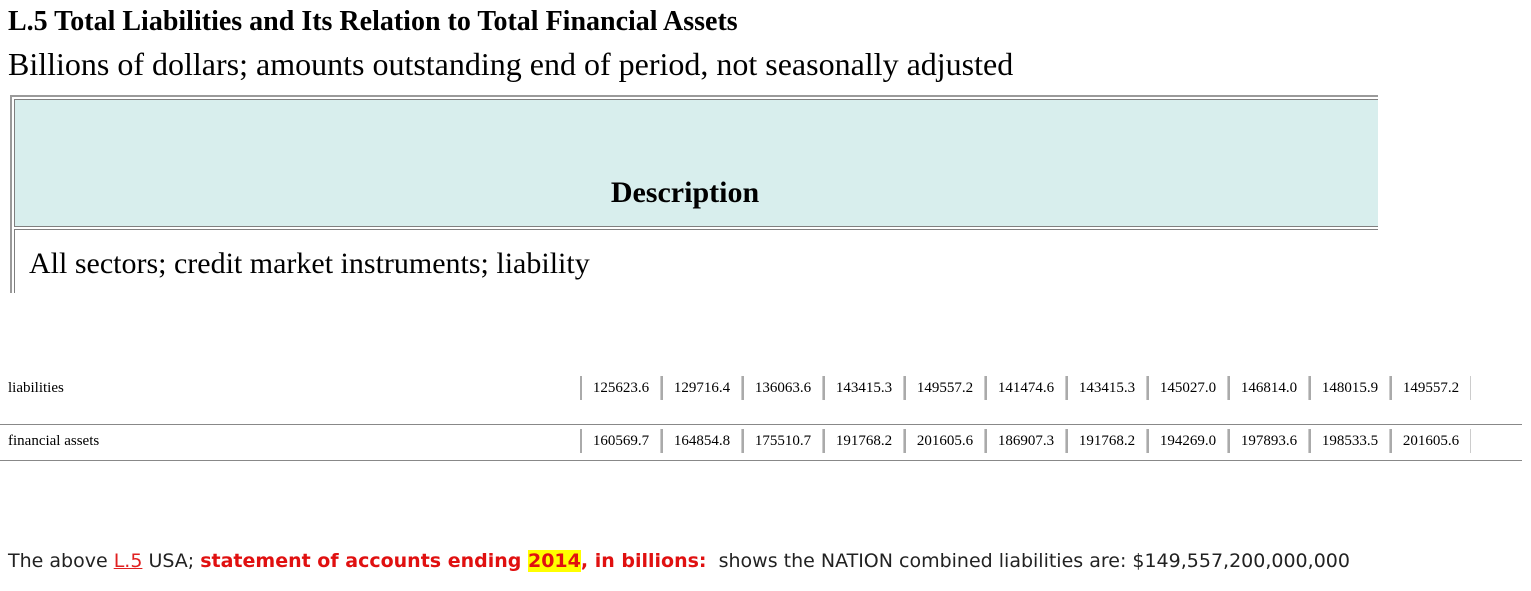  Describe the element at coordinates (1187, 441) in the screenshot. I see `value-cell: 194269.0` at that location.